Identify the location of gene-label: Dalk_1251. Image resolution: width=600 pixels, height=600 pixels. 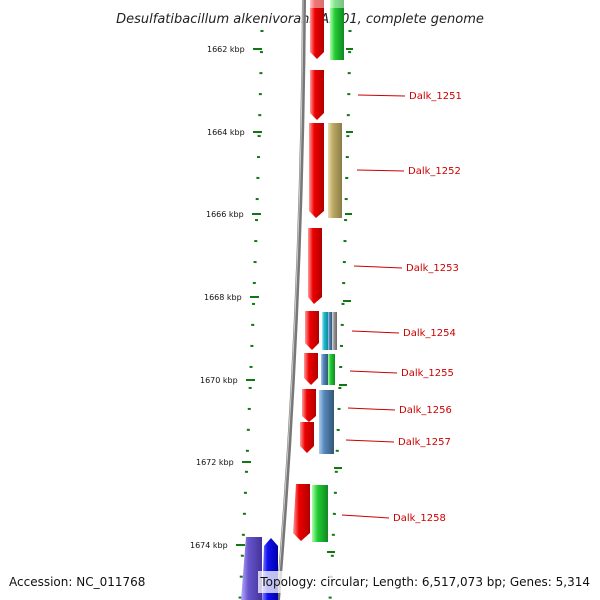
(435, 96).